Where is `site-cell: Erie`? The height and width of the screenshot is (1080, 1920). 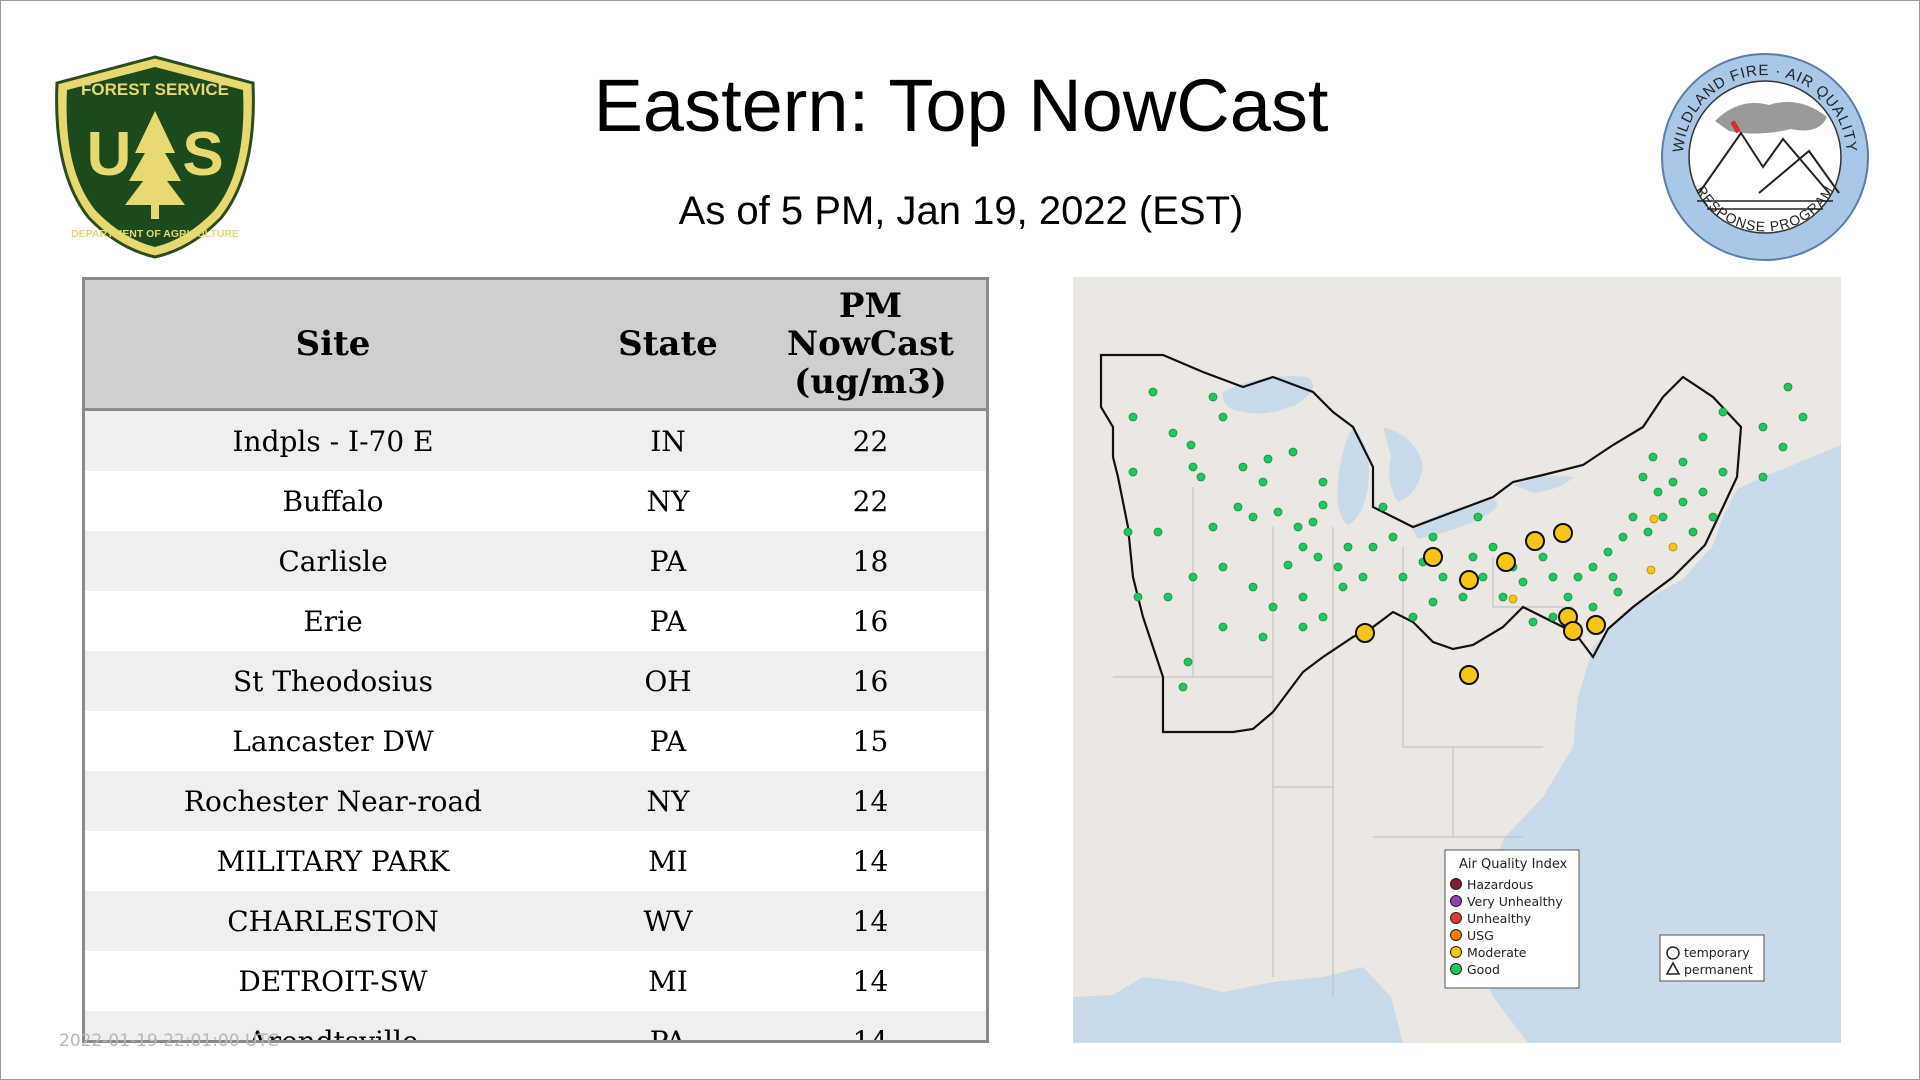 site-cell: Erie is located at coordinates (333, 621).